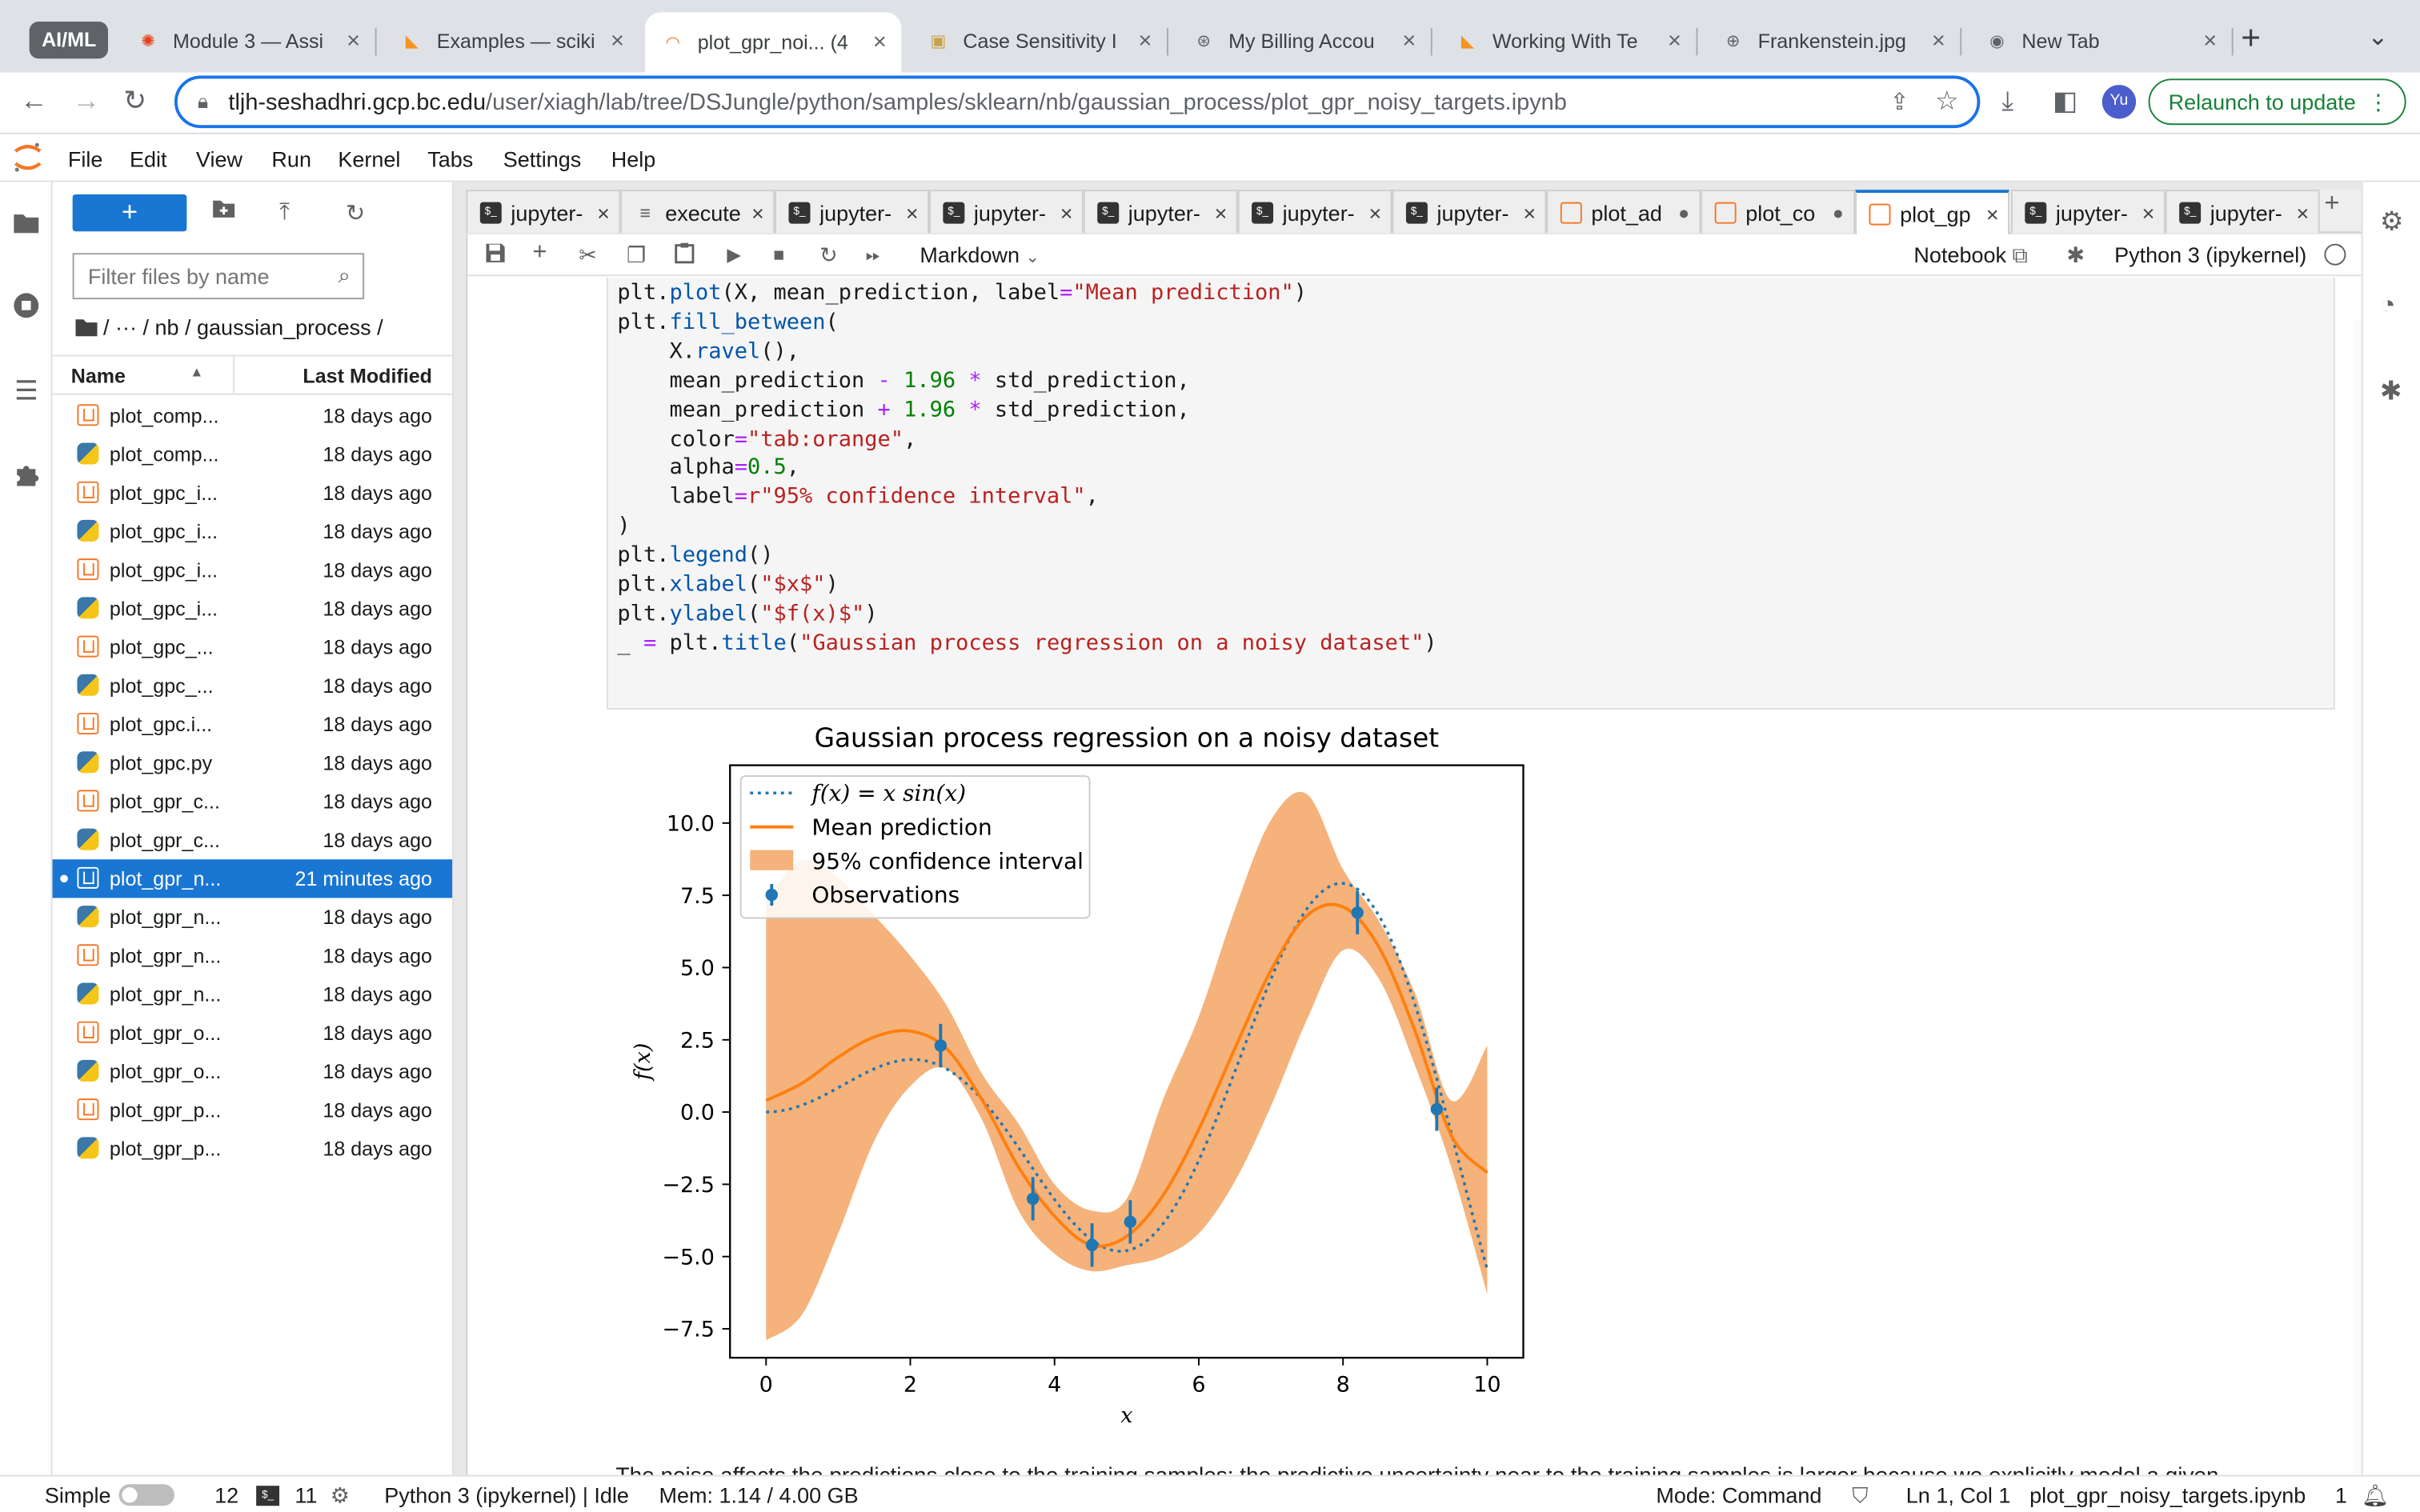  Describe the element at coordinates (135, 100) in the screenshot. I see `reload-icon: ↻` at that location.